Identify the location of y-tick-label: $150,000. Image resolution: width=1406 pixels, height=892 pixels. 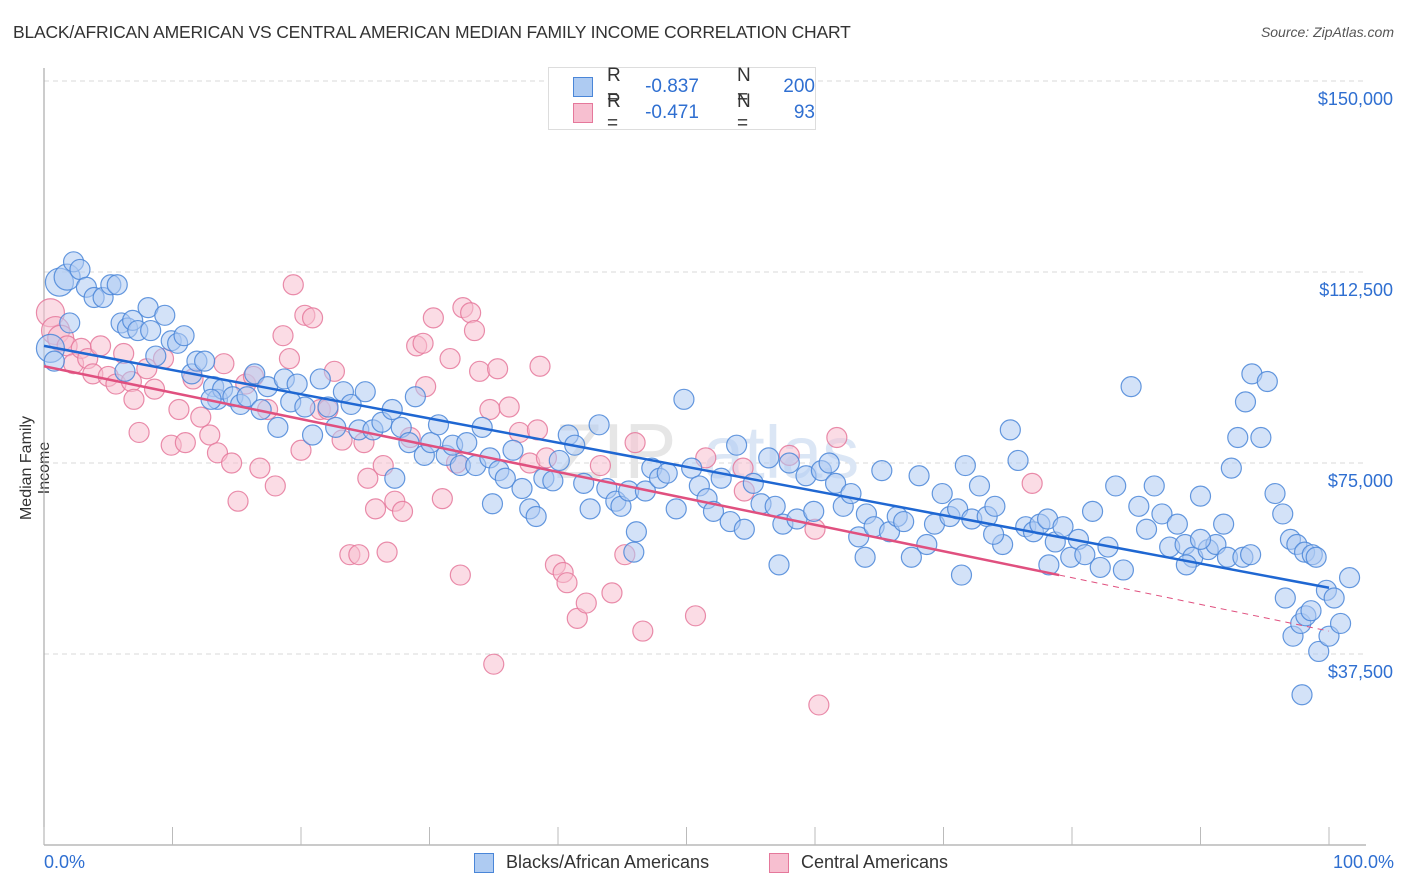
(1355, 99).